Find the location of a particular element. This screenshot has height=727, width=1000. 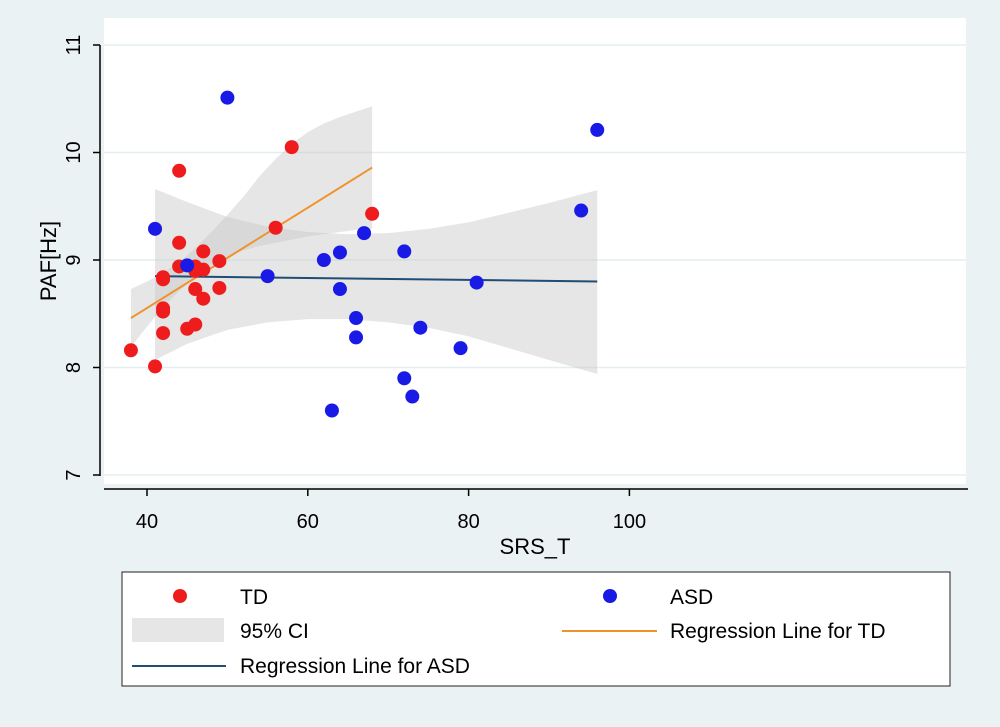

y-tick-label-9: 9 is located at coordinates (74, 259).